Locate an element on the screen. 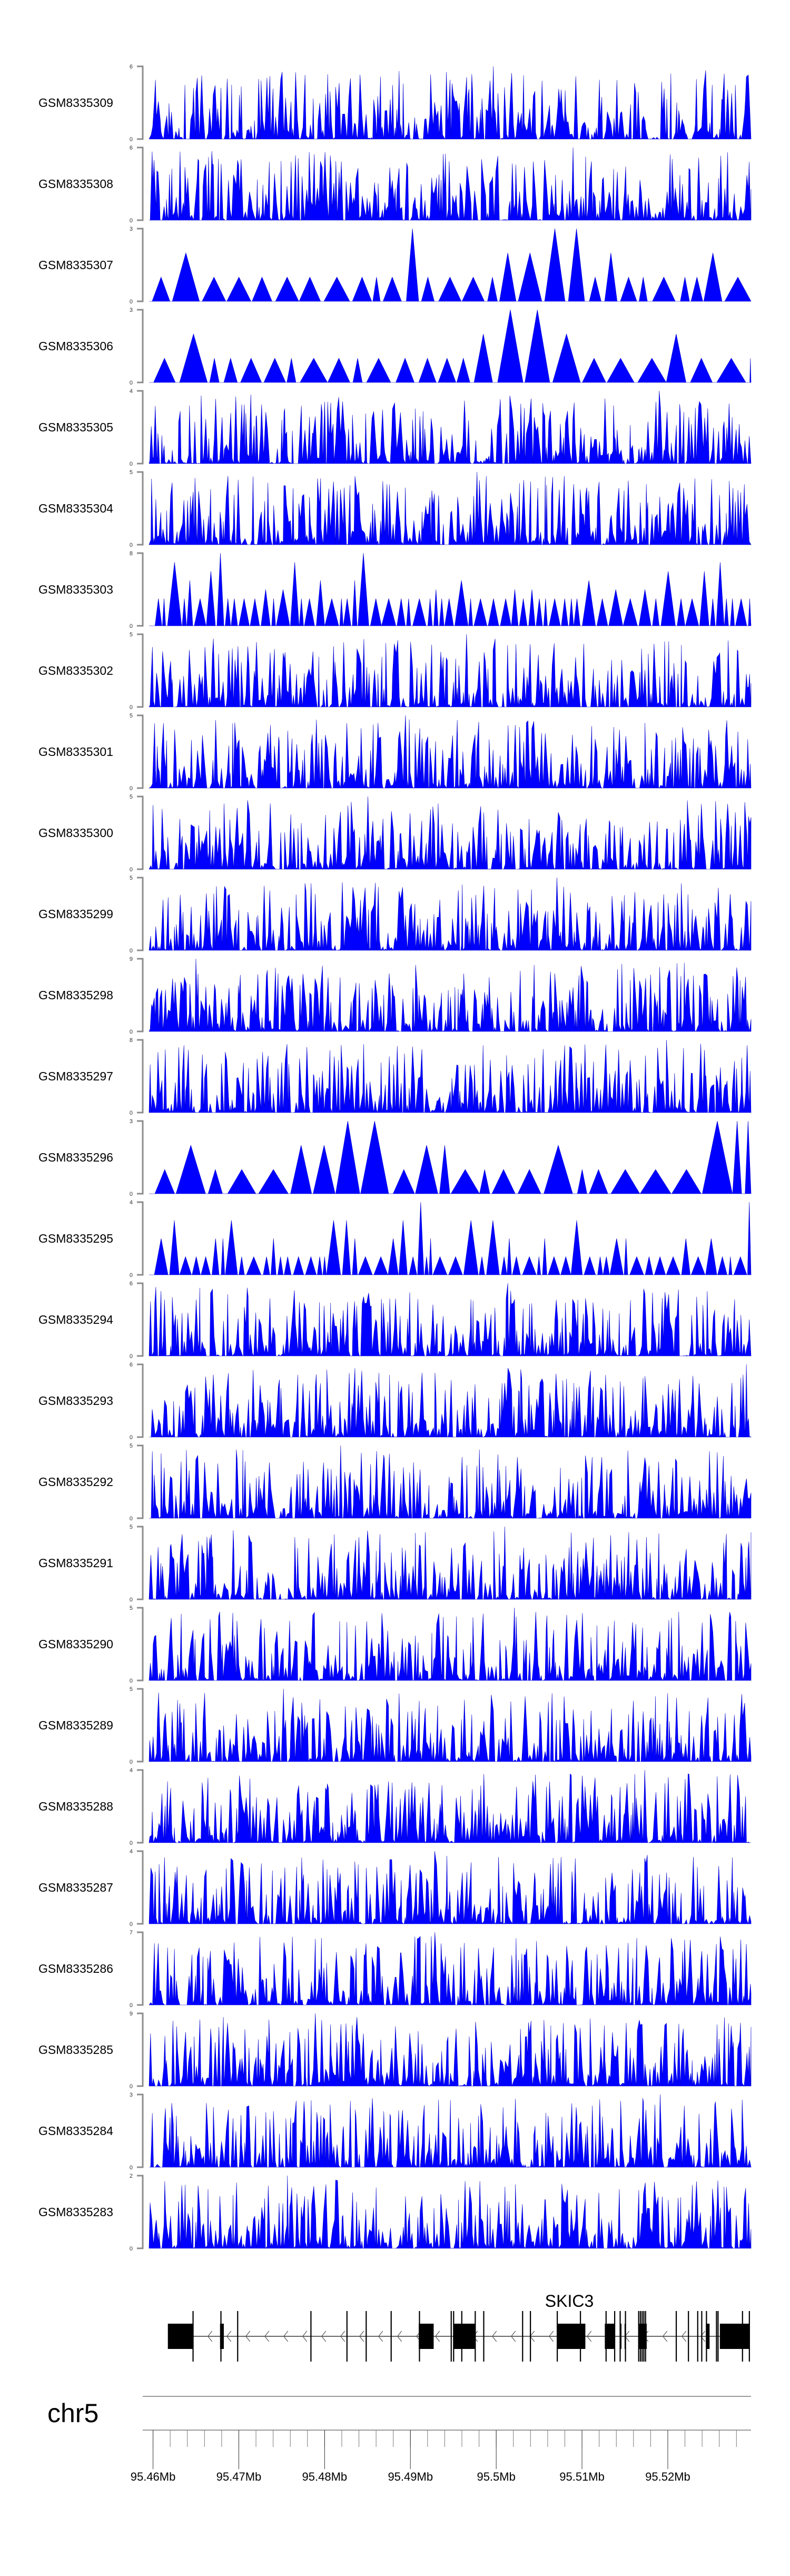 Image resolution: width=790 pixels, height=2576 pixels. track-gsm8335296: GSM8335296 3 0 is located at coordinates (395, 1157).